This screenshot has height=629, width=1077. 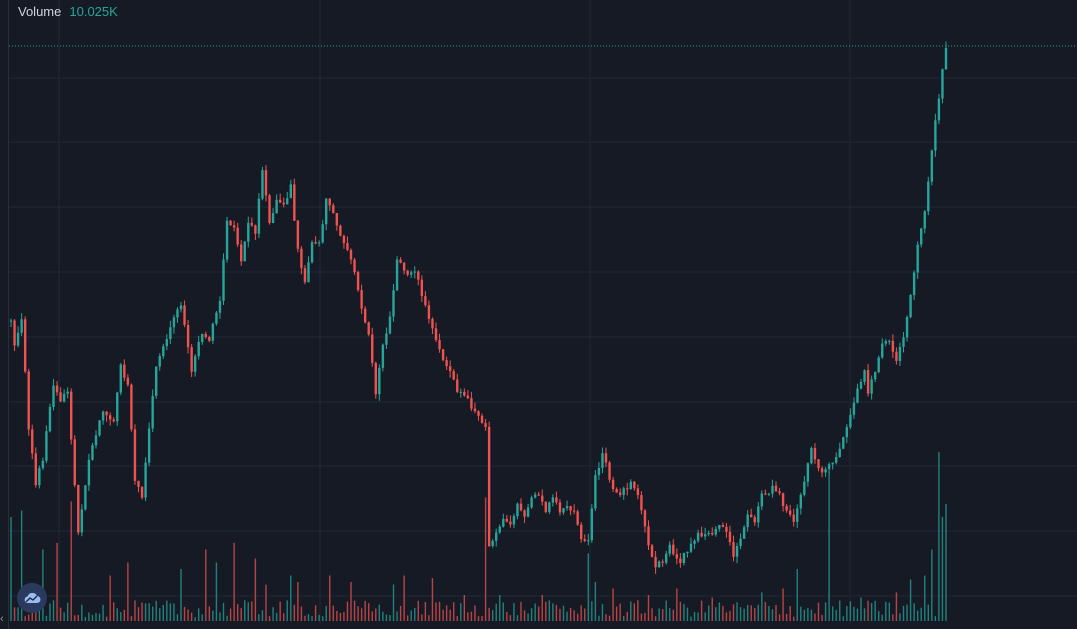 What do you see at coordinates (32, 598) in the screenshot?
I see `tradingview-cloud-icon` at bounding box center [32, 598].